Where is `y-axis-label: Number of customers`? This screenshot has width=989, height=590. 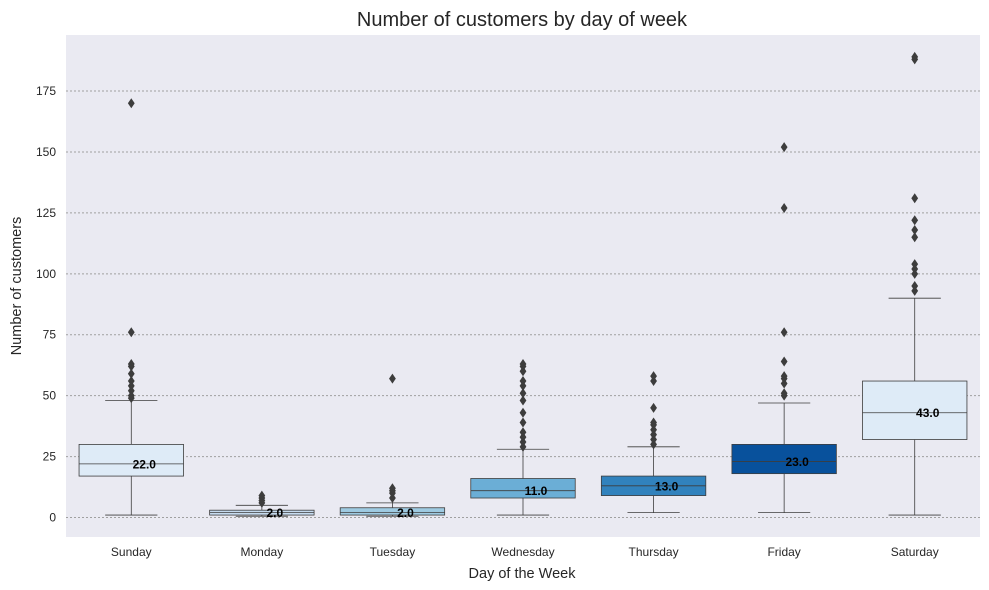 y-axis-label: Number of customers is located at coordinates (17, 286).